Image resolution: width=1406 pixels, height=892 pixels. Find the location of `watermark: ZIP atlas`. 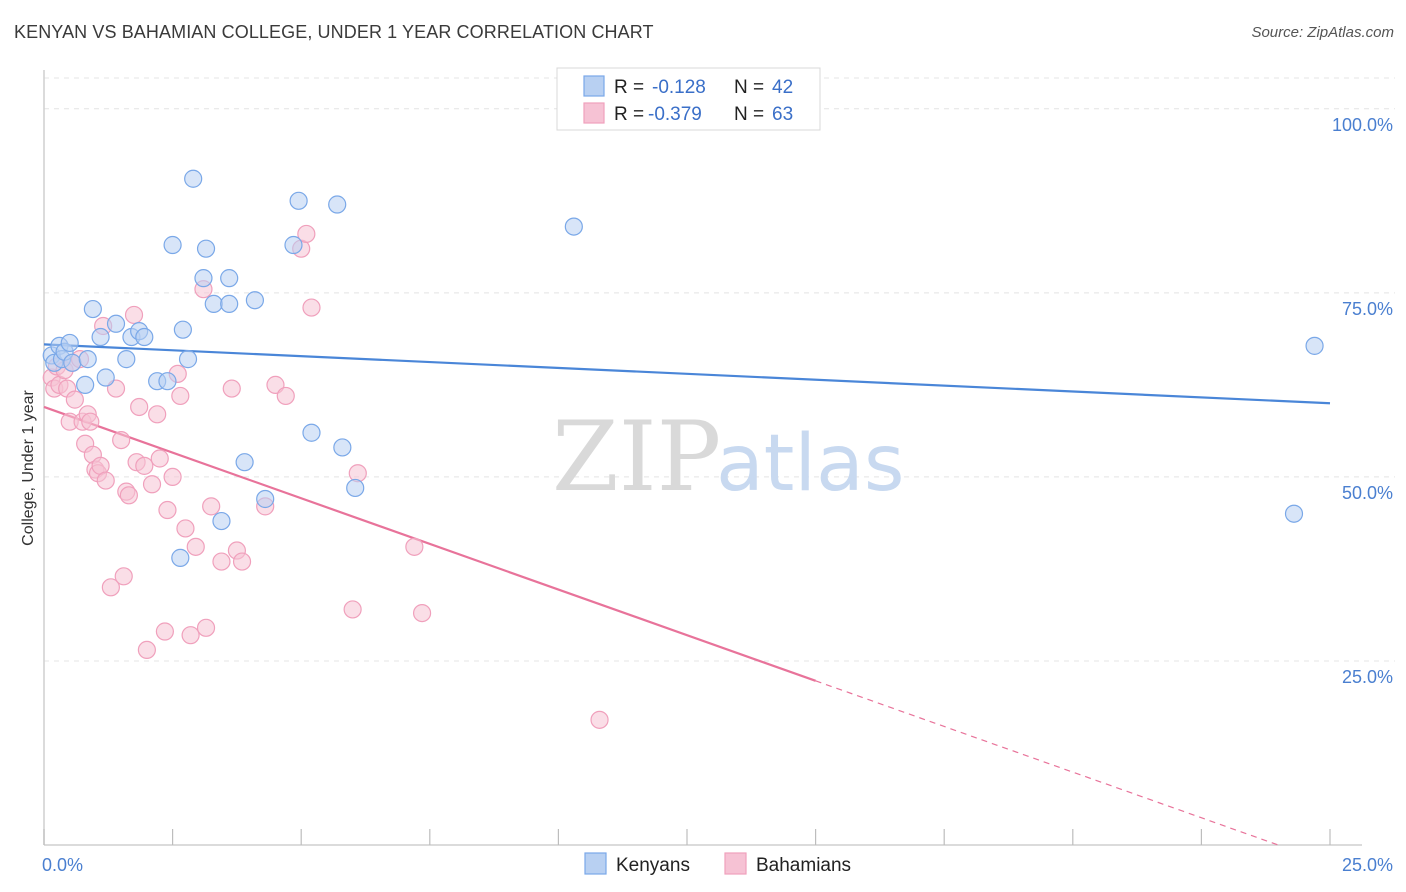

watermark: ZIP atlas is located at coordinates (728, 457).